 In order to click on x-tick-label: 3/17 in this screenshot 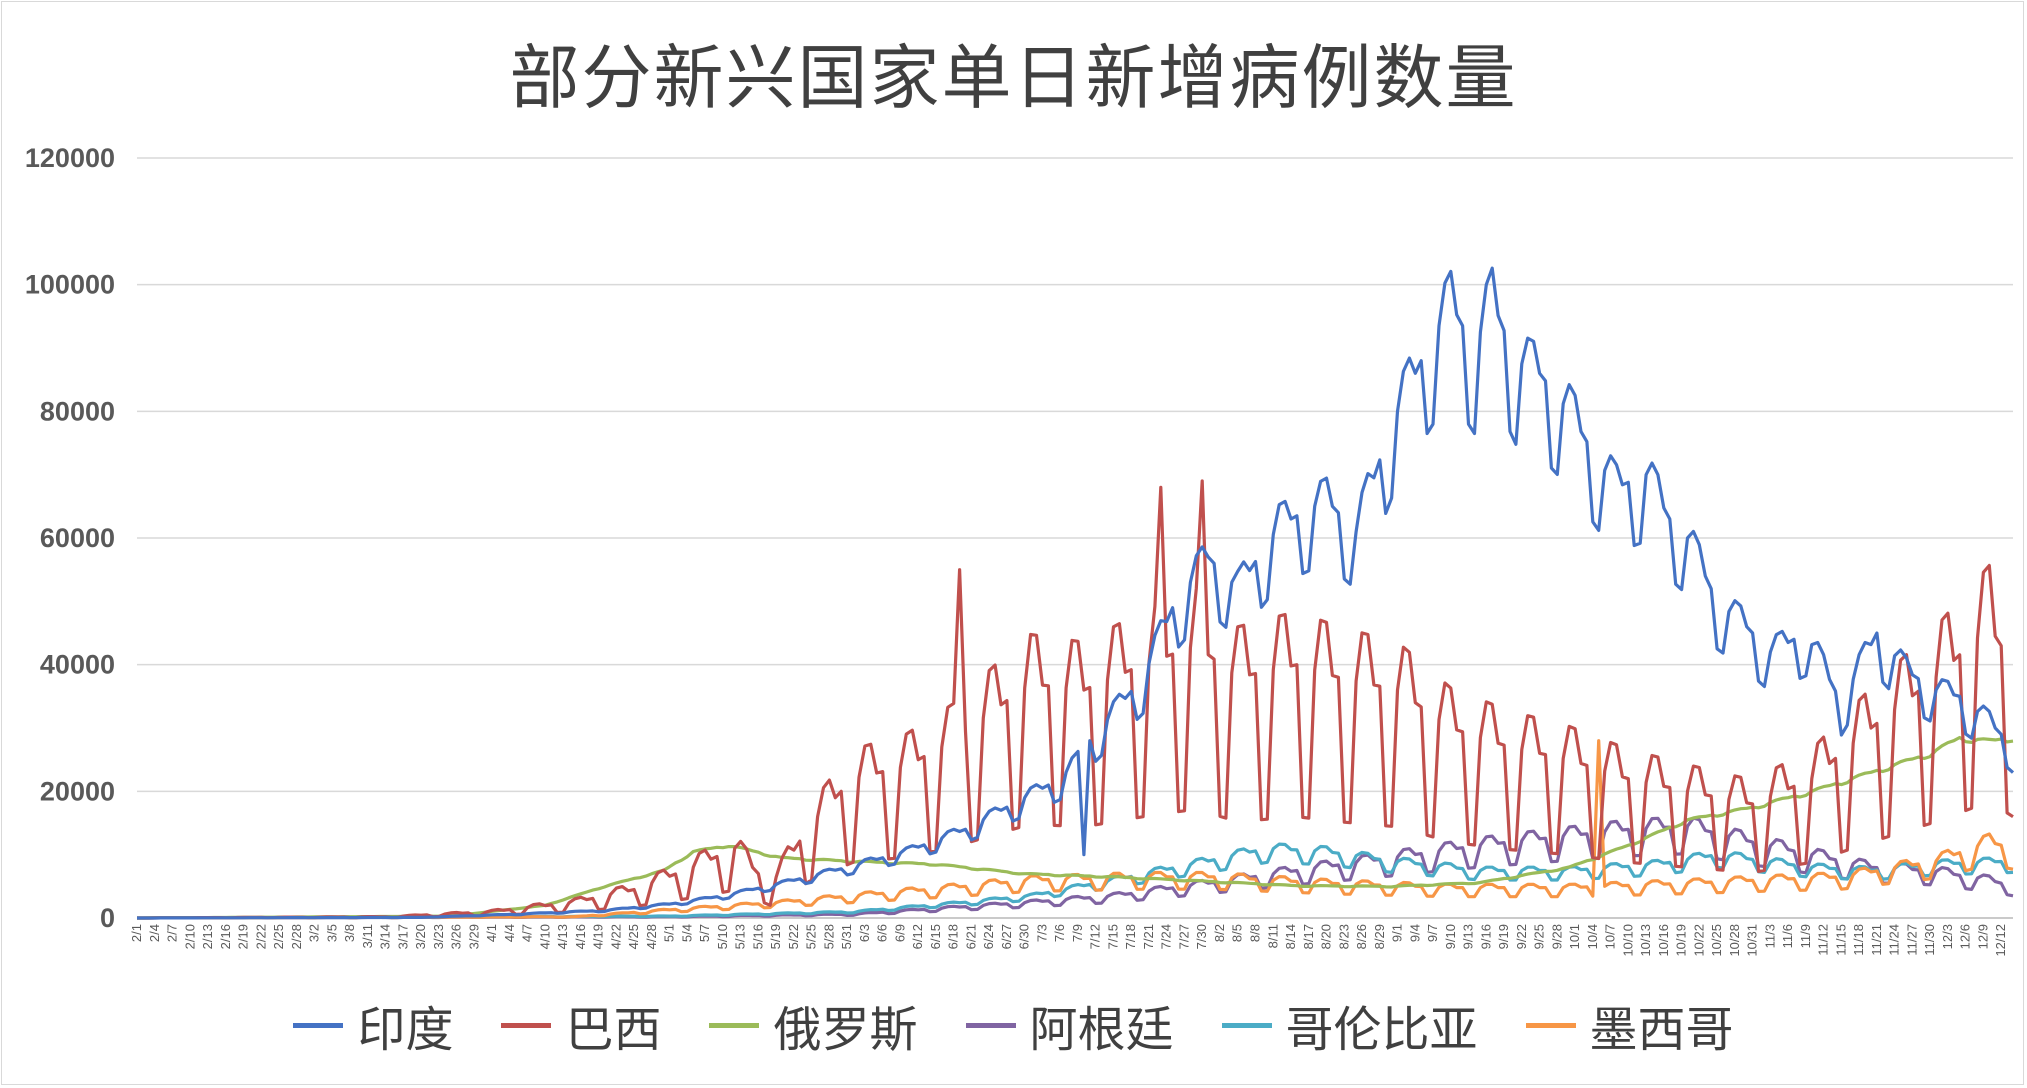, I will do `click(402, 936)`.